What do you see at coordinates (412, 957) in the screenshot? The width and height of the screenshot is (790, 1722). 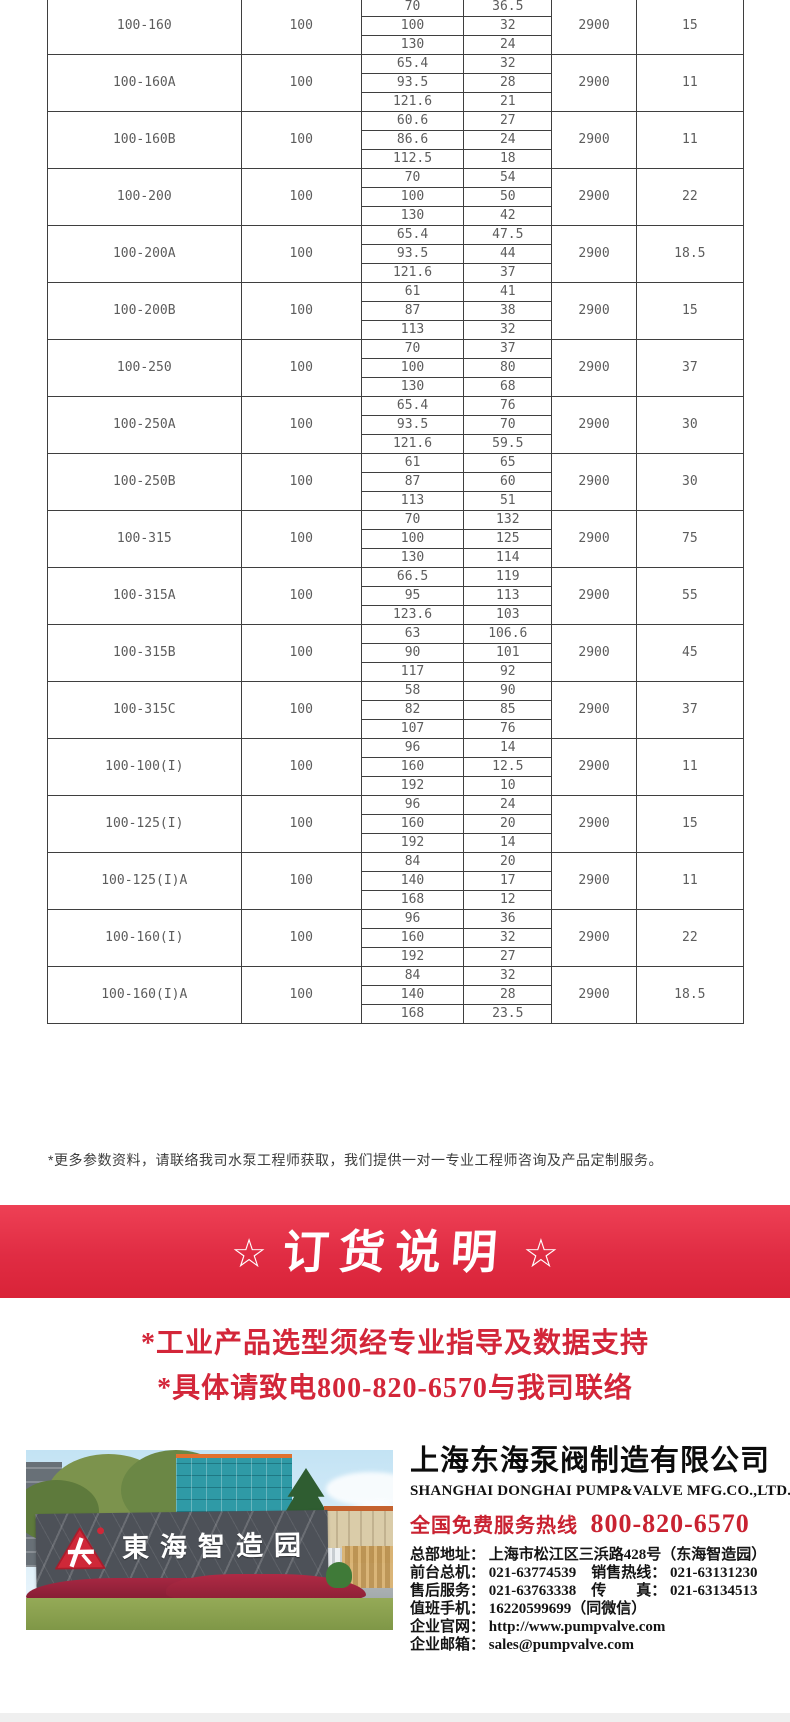 I see `flow-cell: 192` at bounding box center [412, 957].